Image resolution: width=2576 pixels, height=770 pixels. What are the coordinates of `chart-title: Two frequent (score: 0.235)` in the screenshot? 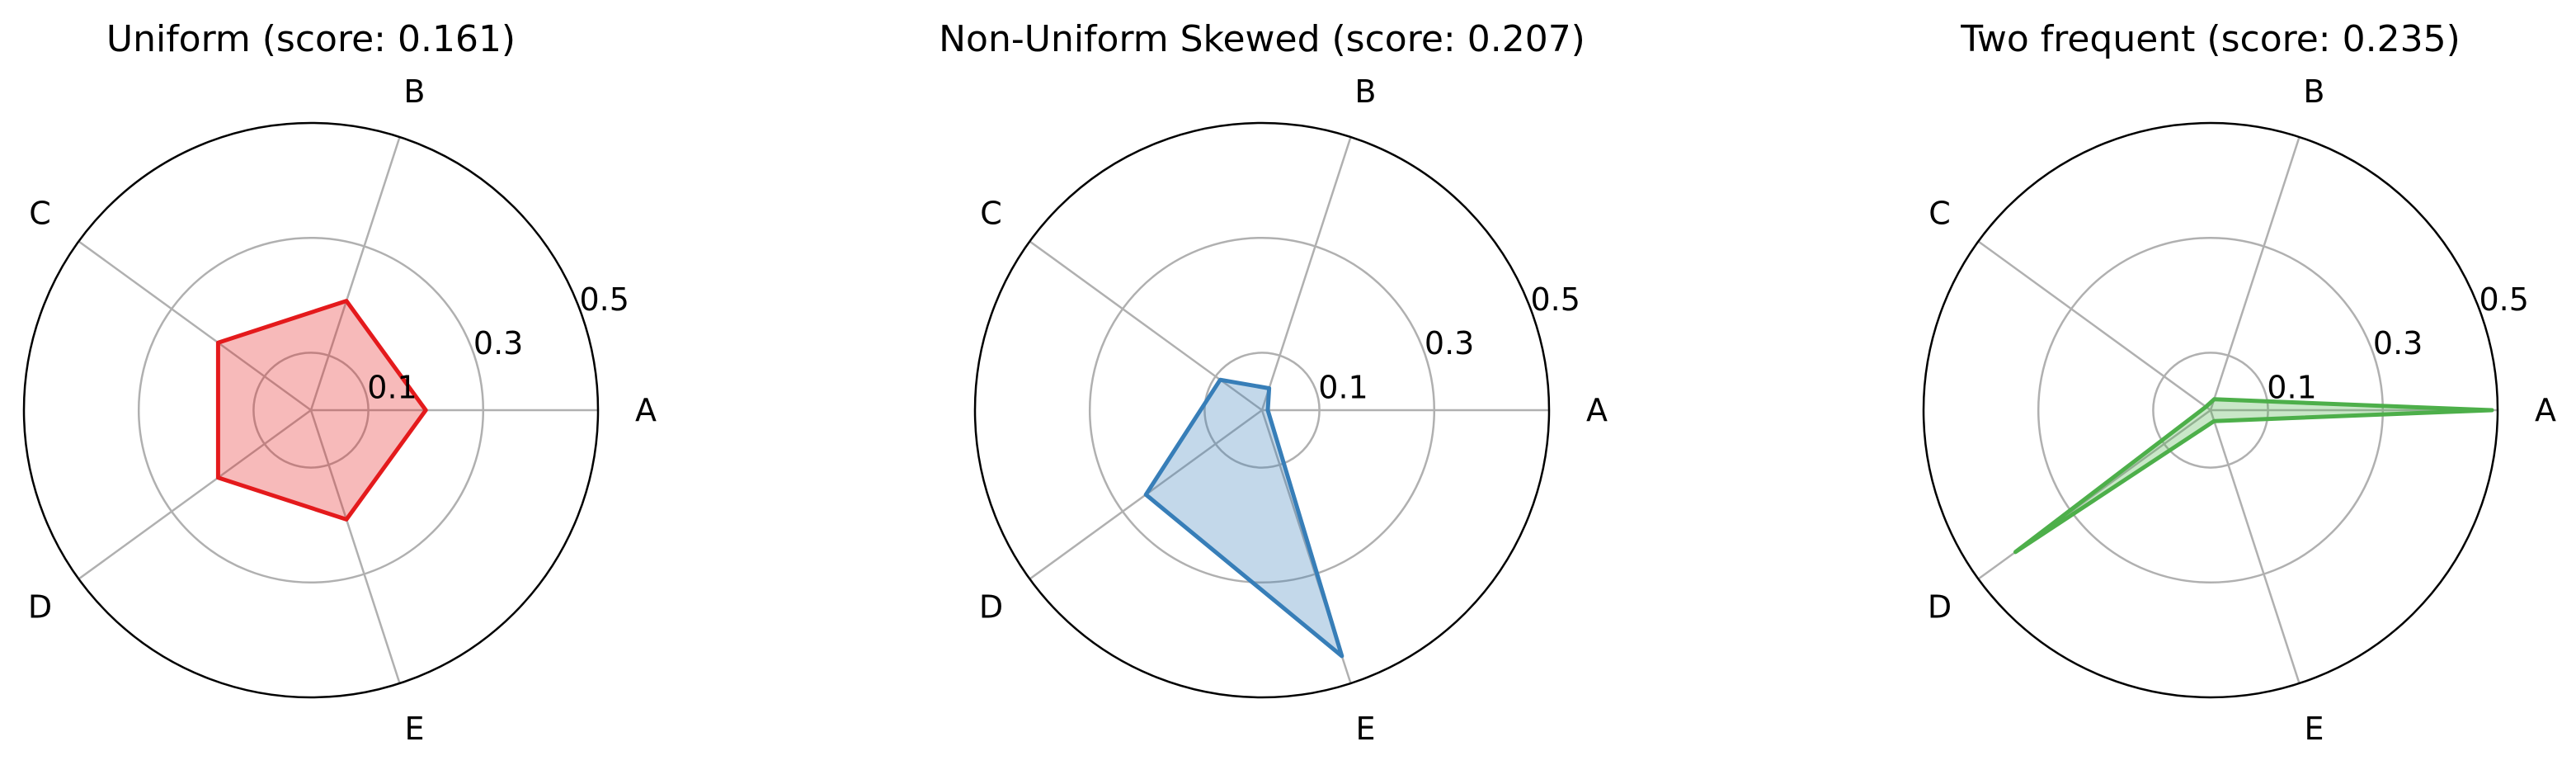 It's located at (2210, 39).